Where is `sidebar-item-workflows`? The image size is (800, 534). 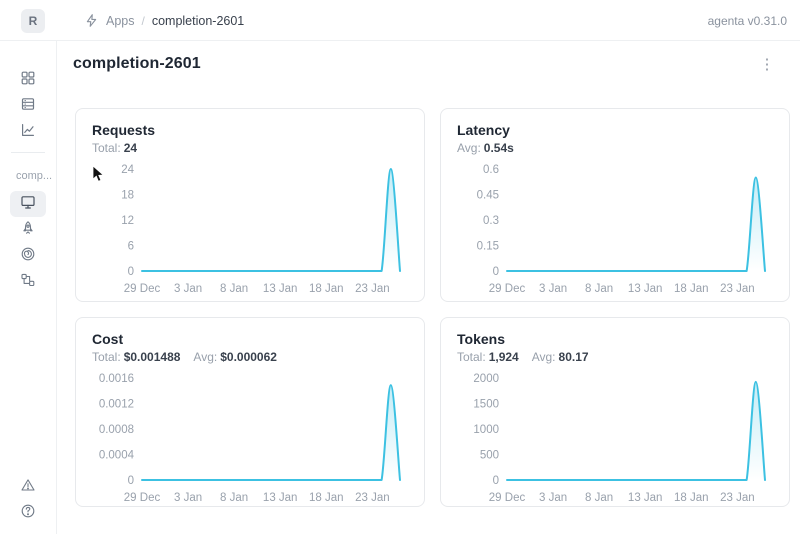 sidebar-item-workflows is located at coordinates (28, 282).